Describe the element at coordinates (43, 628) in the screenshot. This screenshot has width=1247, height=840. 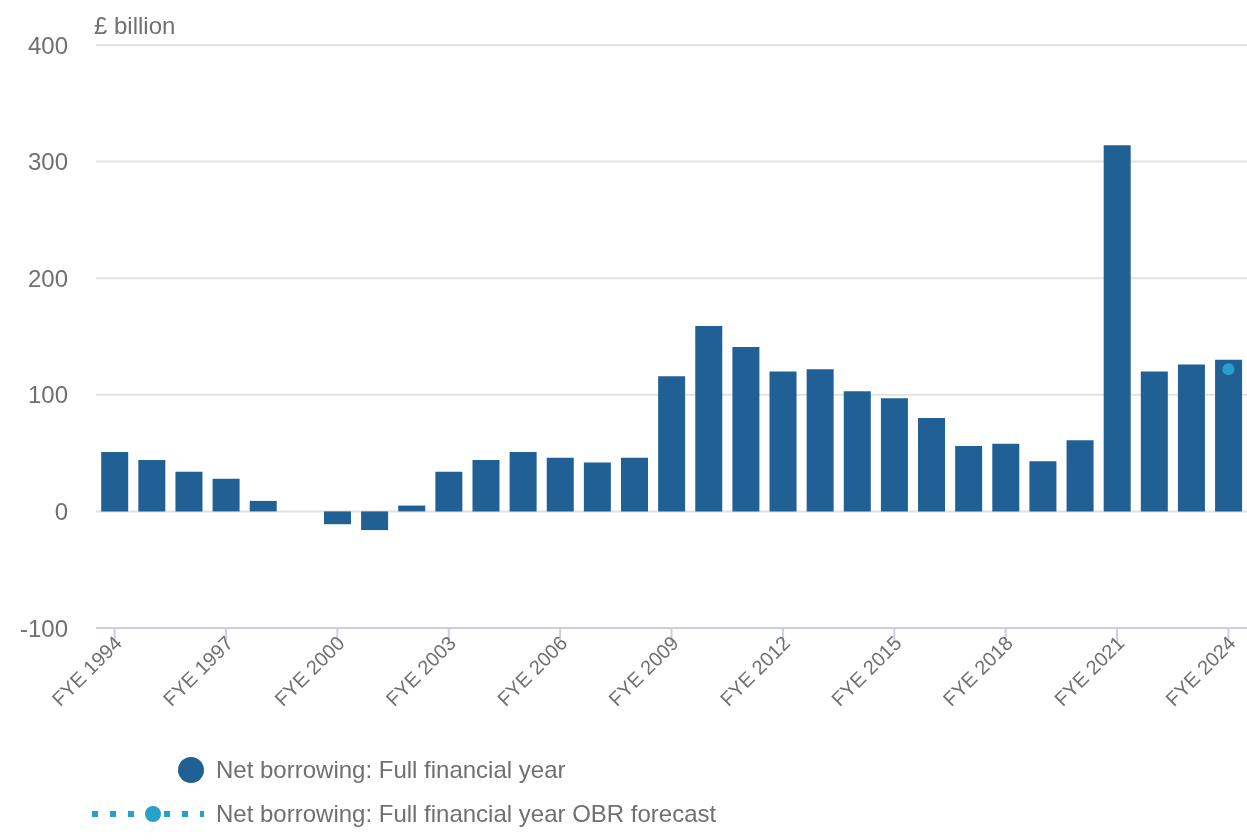
I see `y-tick-label: -100` at that location.